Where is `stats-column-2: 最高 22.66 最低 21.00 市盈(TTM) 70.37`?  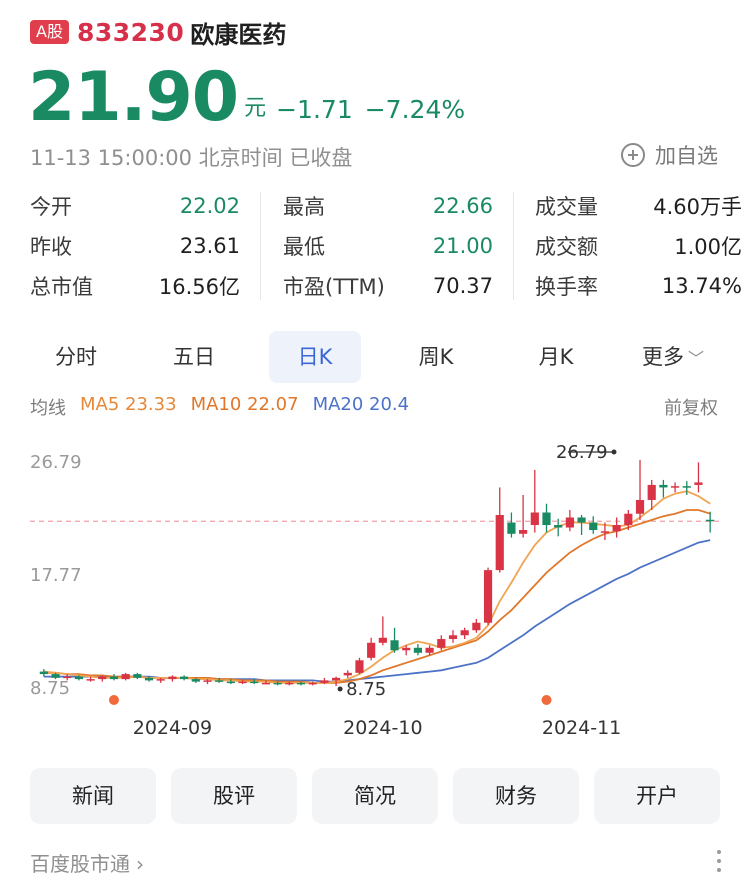
stats-column-2: 最高 22.66 最低 21.00 市盈(TTM) 70.37 is located at coordinates (388, 246).